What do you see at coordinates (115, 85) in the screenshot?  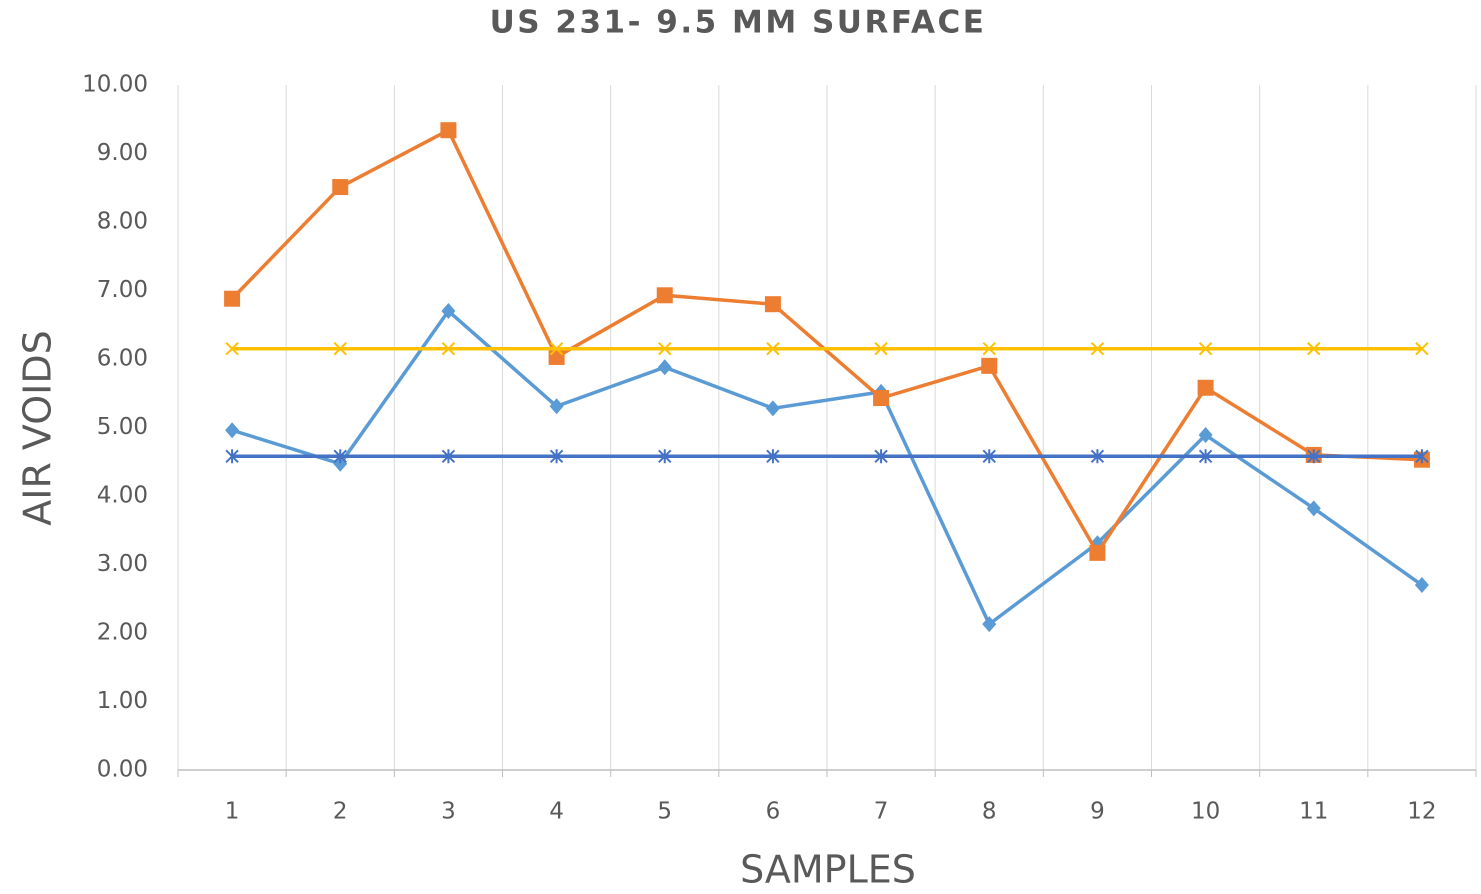 I see `y-tick-label: 10.00` at bounding box center [115, 85].